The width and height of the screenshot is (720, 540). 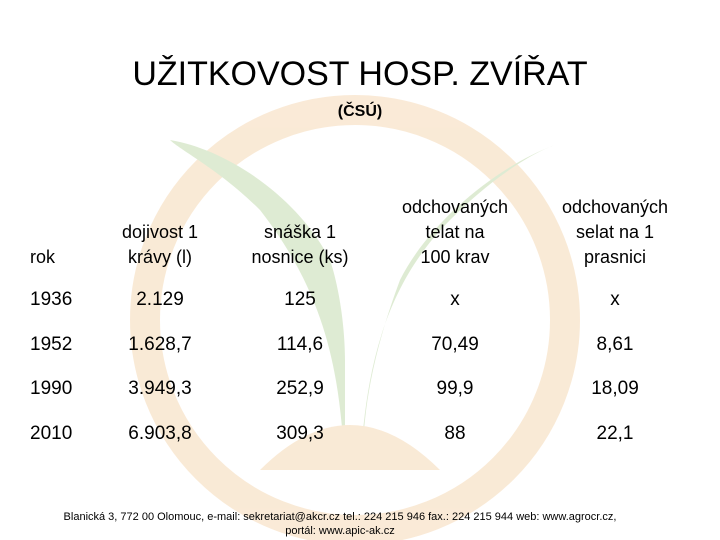 What do you see at coordinates (454, 433) in the screenshot?
I see `table-cell: 88` at bounding box center [454, 433].